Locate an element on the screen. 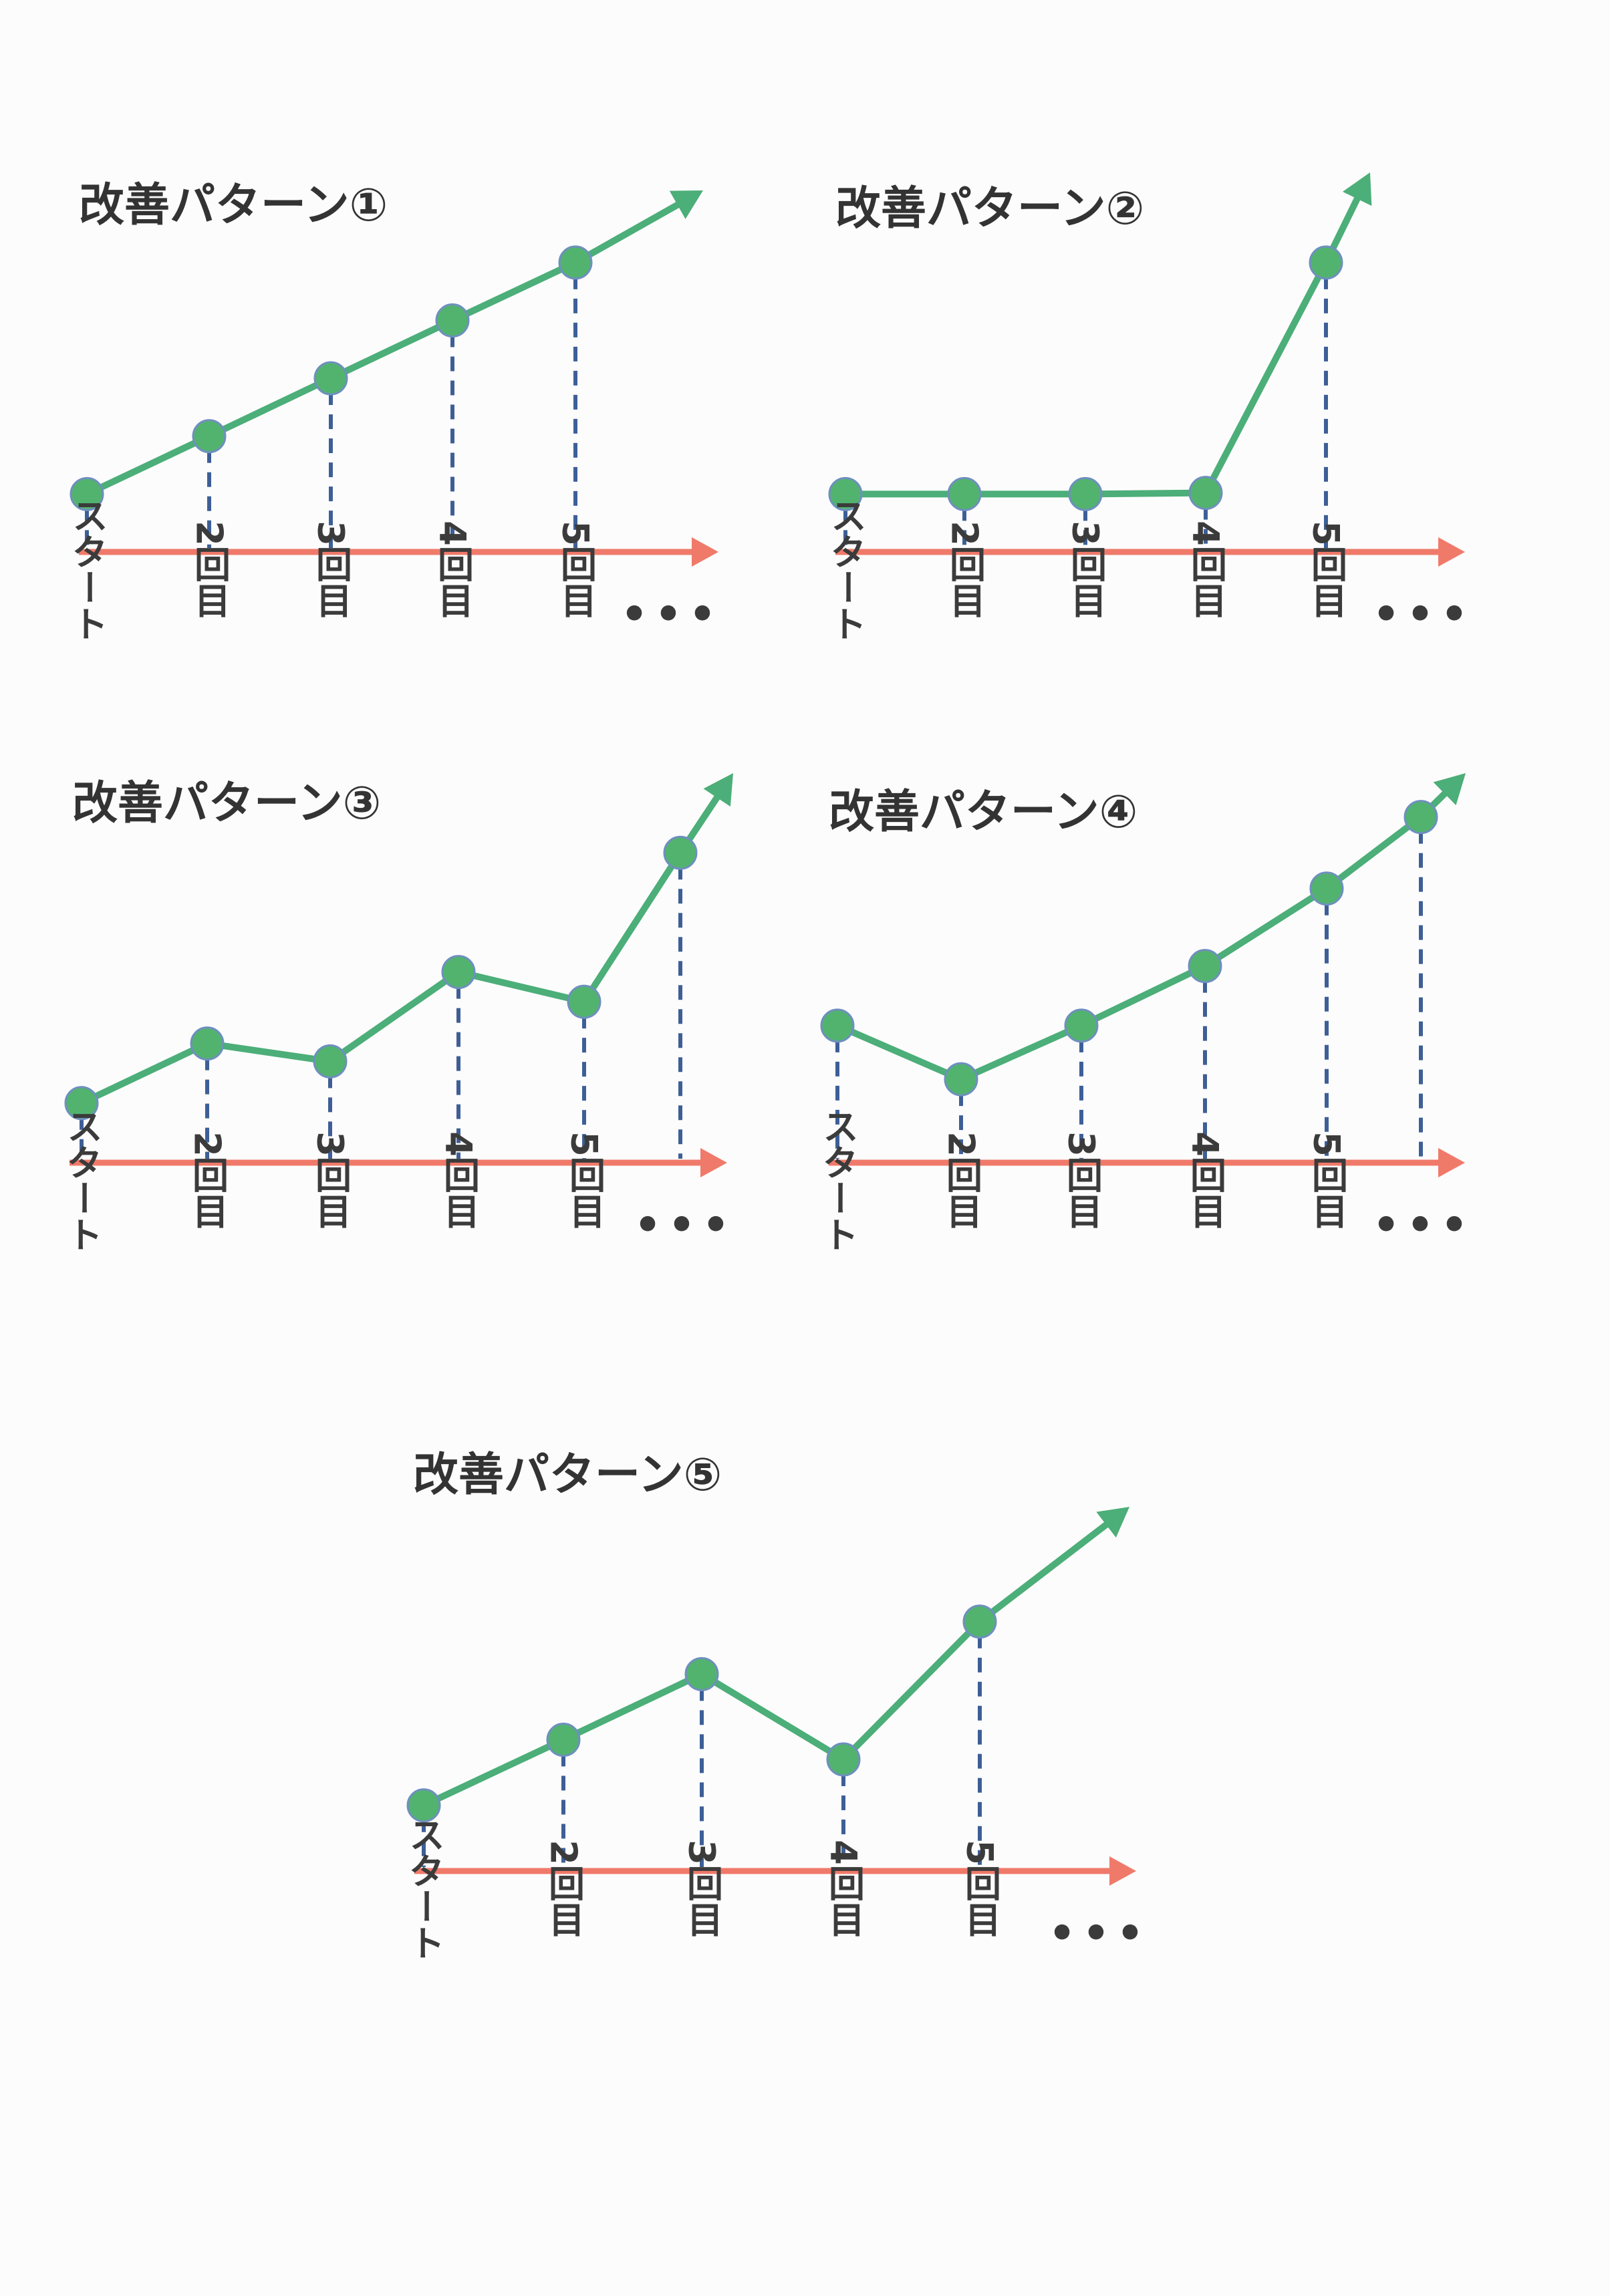 The width and height of the screenshot is (1610, 2296). chart-title: 改善パターン④ is located at coordinates (983, 812).